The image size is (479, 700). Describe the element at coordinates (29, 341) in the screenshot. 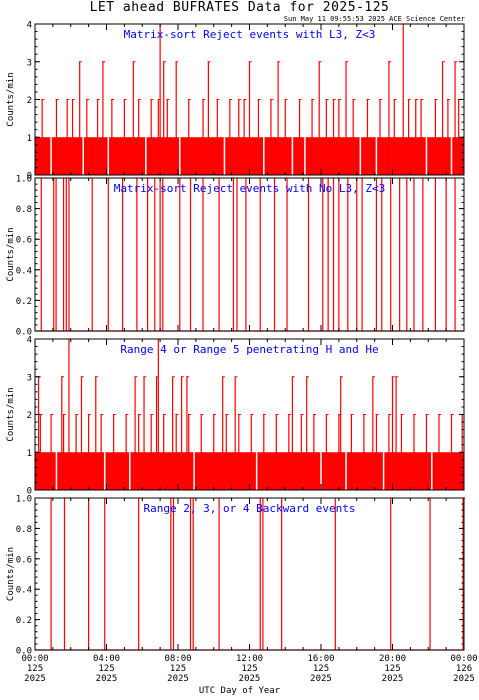

I see `y-tick-label: 4` at that location.